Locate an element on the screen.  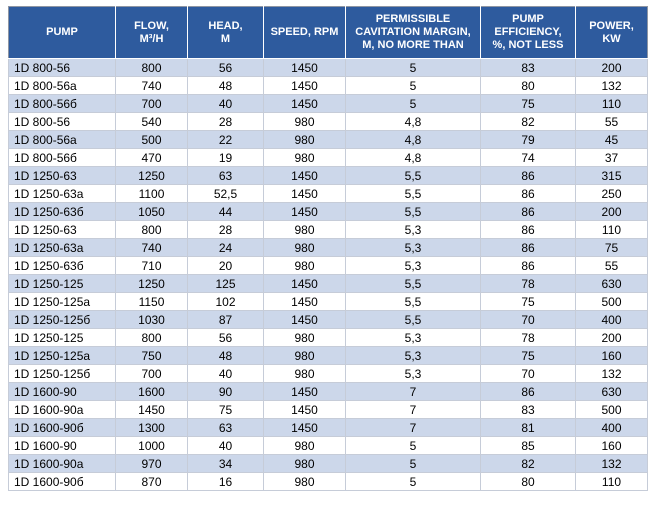
value-cell: 710 is located at coordinates (151, 265).